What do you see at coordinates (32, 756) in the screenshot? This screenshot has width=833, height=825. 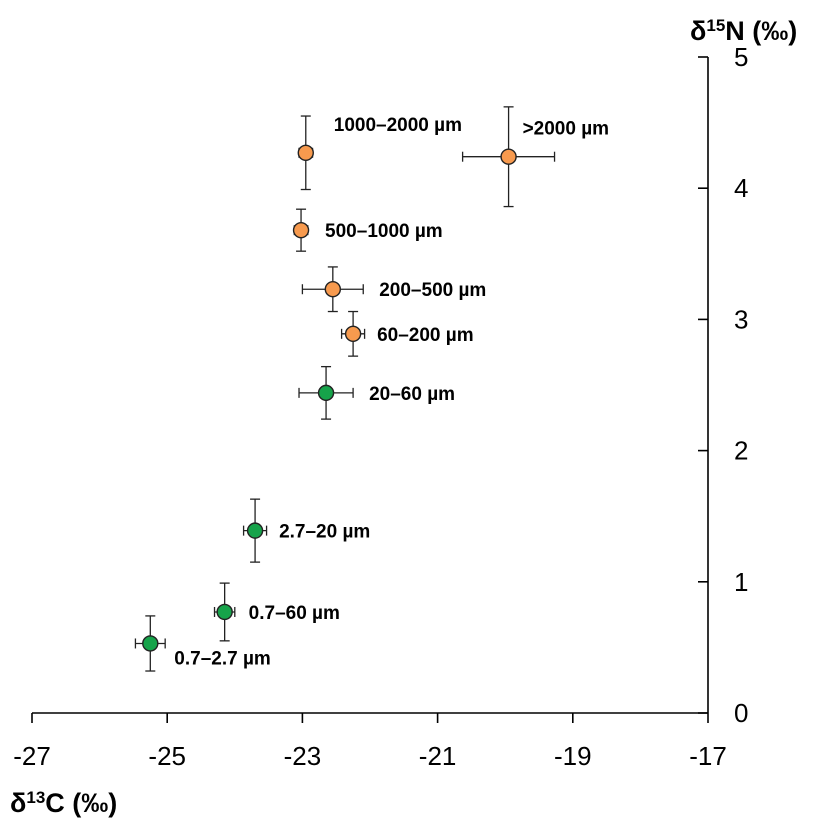 I see `x-tick-label: -27` at bounding box center [32, 756].